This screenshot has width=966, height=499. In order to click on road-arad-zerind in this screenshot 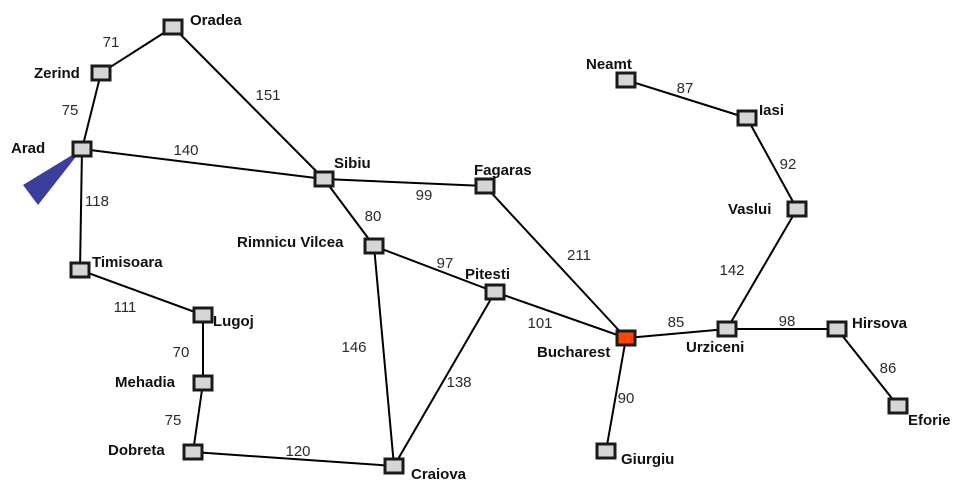, I will do `click(91, 111)`.